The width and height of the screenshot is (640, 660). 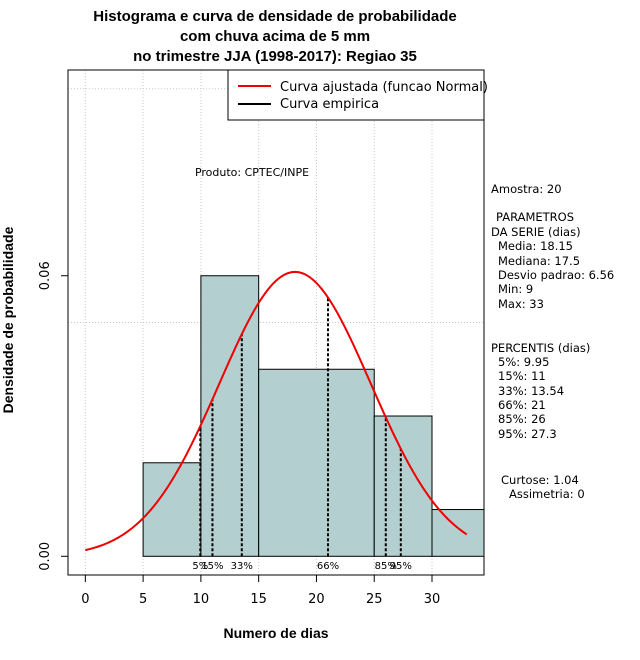 I want to click on x-tick-label: 30, so click(x=432, y=599).